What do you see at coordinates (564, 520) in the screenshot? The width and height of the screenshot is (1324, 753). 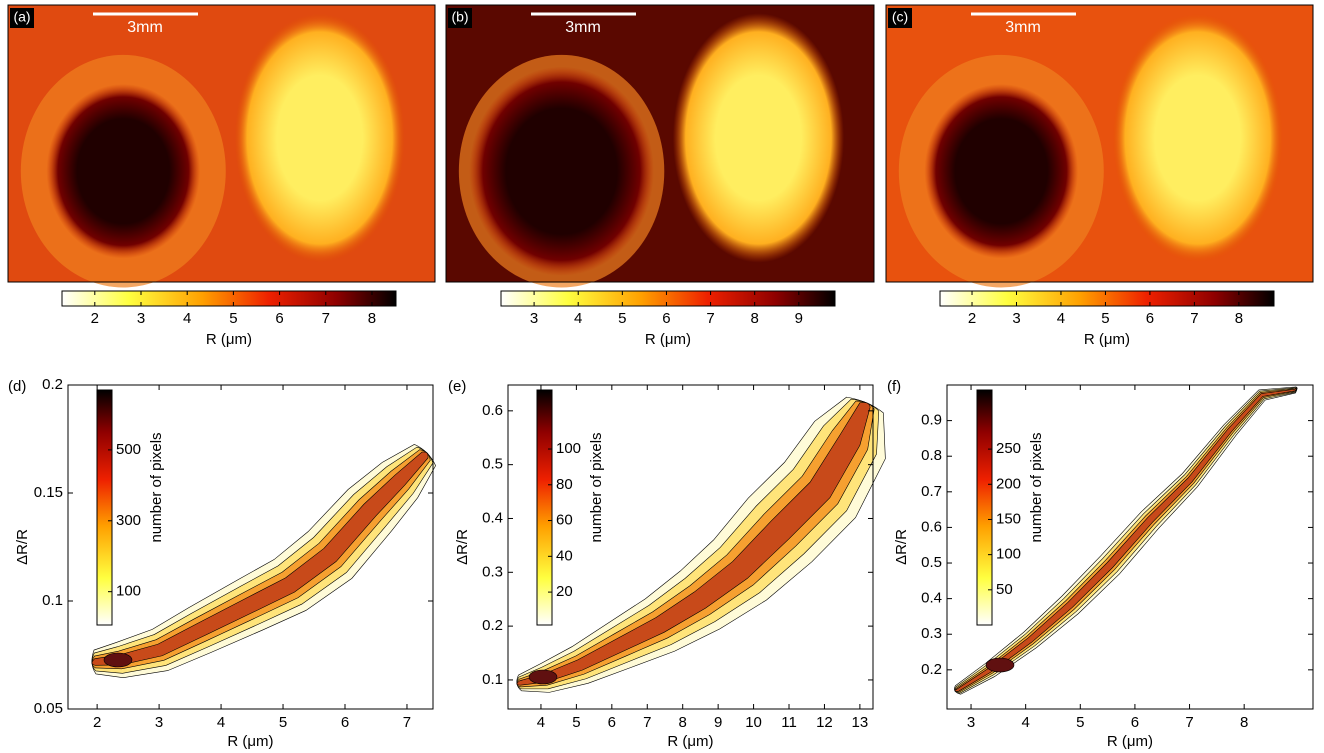 I see `colorbar-tick-label: 60` at bounding box center [564, 520].